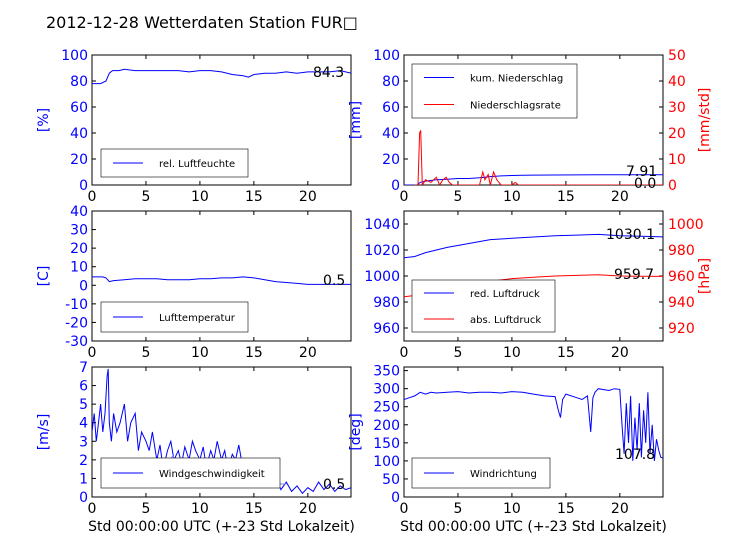  I want to click on y-axis-label: [mm], so click(356, 120).